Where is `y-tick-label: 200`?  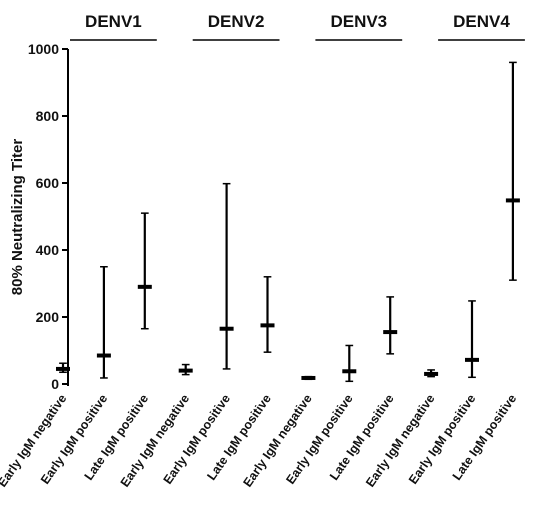
y-tick-label: 200 is located at coordinates (48, 317).